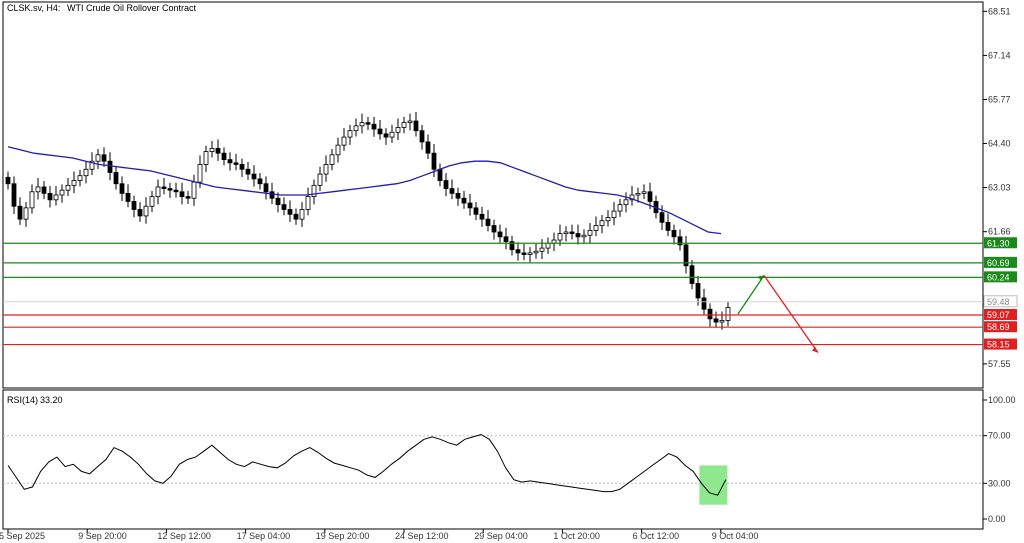 The height and width of the screenshot is (543, 1024). Describe the element at coordinates (51, 400) in the screenshot. I see `rsi-value: 33.20` at that location.